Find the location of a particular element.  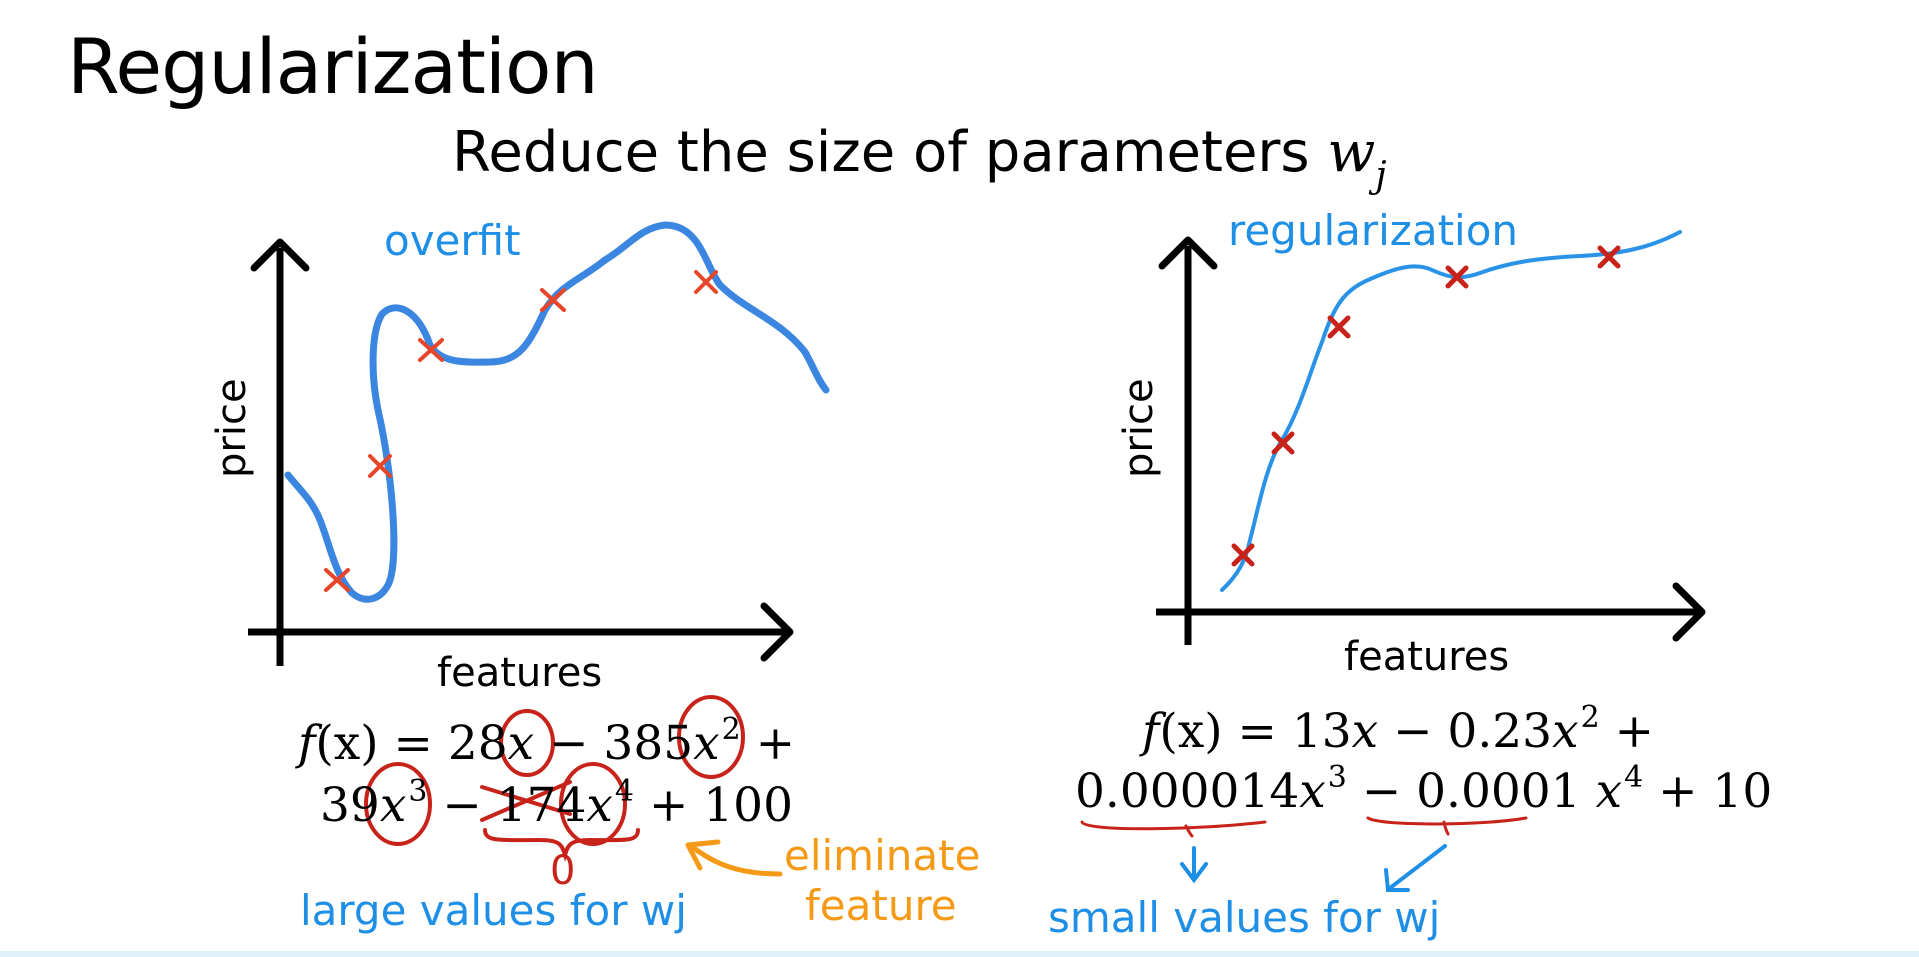

eq-right-coef3: 0.000014 is located at coordinates (1187, 791).